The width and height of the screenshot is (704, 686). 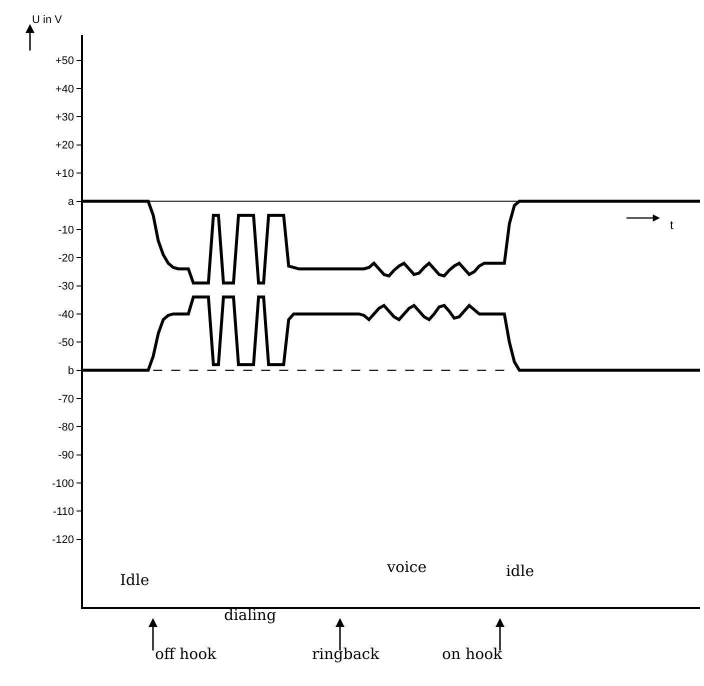 What do you see at coordinates (66, 258) in the screenshot?
I see `y-tick-label: -20` at bounding box center [66, 258].